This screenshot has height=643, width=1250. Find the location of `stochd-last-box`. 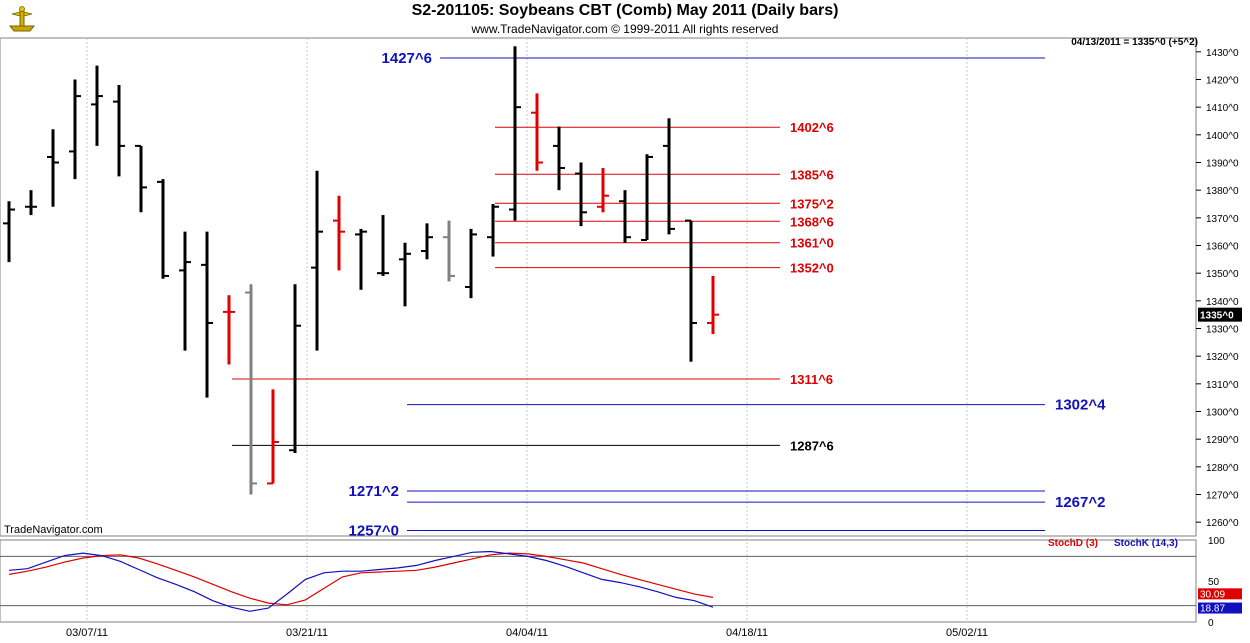

stochd-last-box is located at coordinates (1220, 594).